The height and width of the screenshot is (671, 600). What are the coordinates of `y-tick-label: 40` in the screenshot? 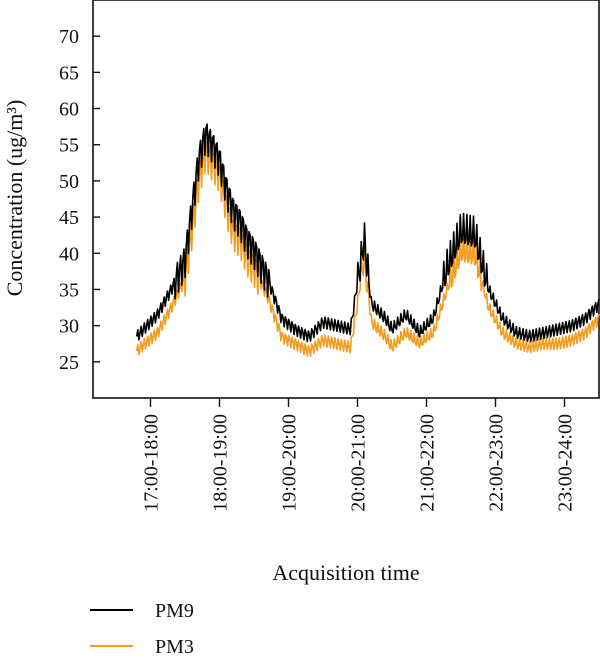 It's located at (69, 254).